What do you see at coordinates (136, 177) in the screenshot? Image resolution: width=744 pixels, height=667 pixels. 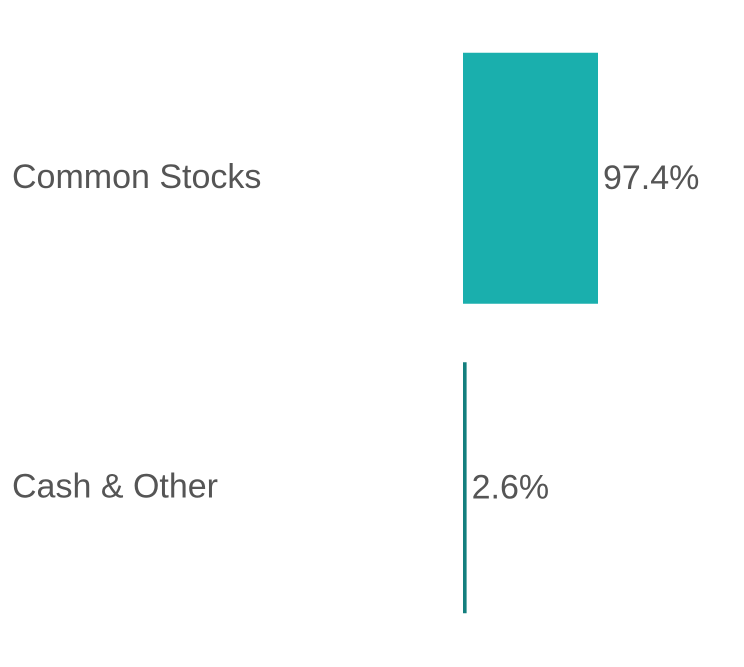 I see `category-label: Common Stocks` at bounding box center [136, 177].